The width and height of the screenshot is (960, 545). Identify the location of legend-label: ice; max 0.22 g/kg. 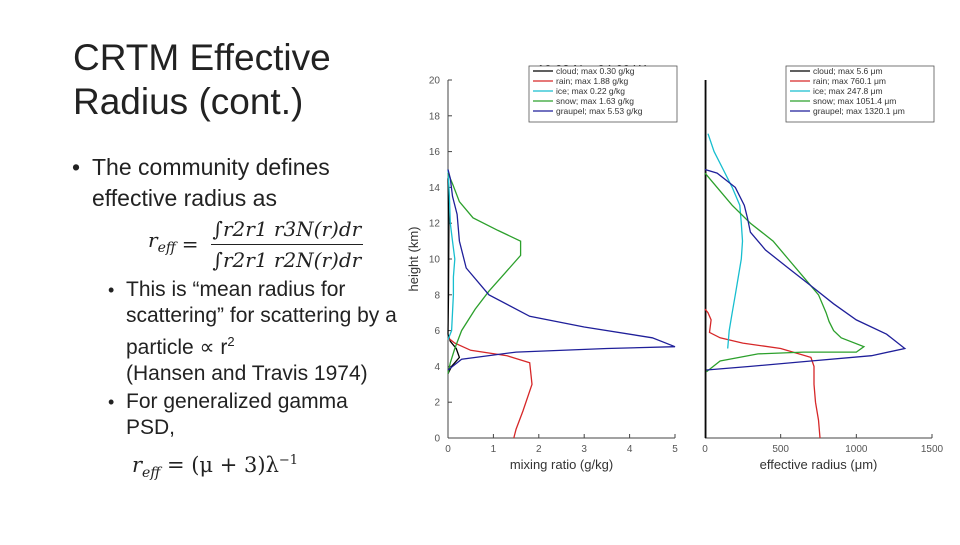
(590, 91).